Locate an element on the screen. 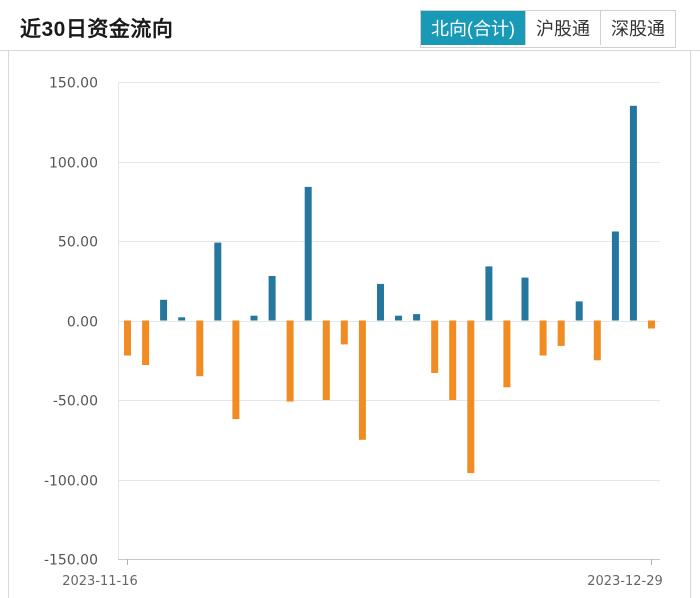 The width and height of the screenshot is (700, 598). market-tabs: 北向(合计) 沪股通 深股通 is located at coordinates (548, 29).